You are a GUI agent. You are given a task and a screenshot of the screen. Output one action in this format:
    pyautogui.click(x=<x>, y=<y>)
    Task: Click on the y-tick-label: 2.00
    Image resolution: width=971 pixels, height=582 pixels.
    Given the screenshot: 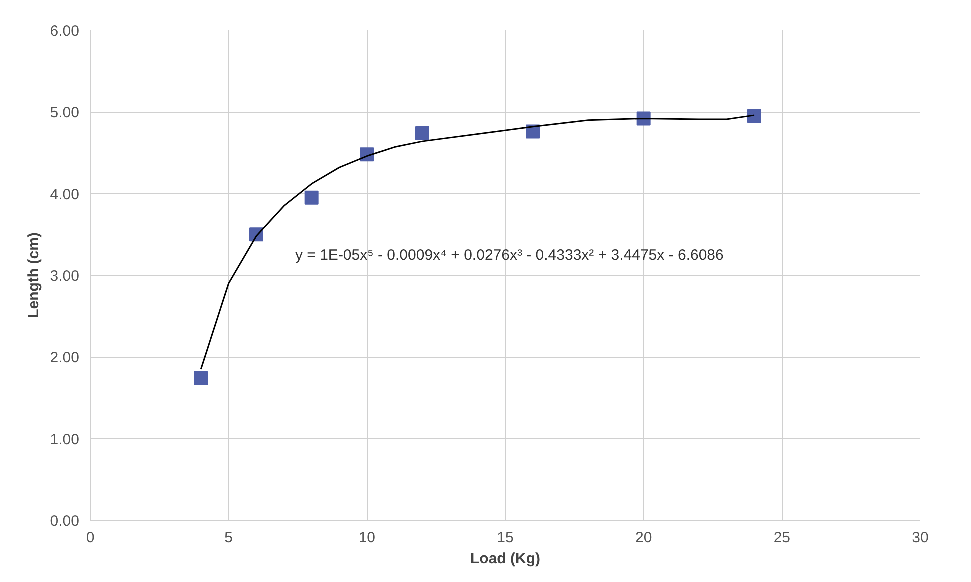 What is the action you would take?
    pyautogui.click(x=65, y=358)
    